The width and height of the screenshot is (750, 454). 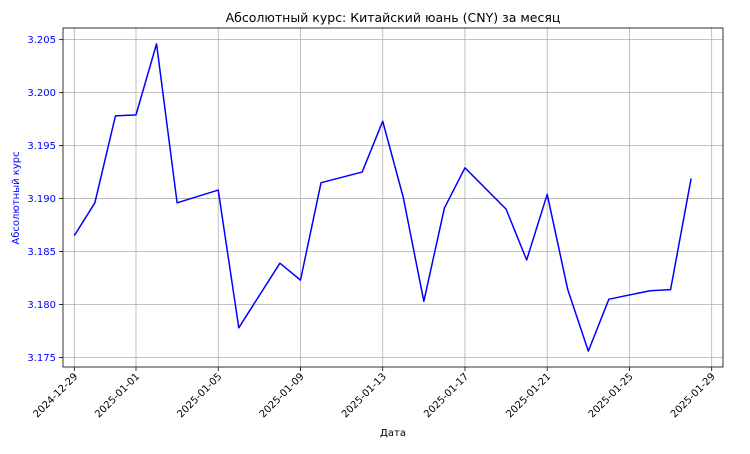 What do you see at coordinates (282, 395) in the screenshot?
I see `x-tick-label: 2025-01-09` at bounding box center [282, 395].